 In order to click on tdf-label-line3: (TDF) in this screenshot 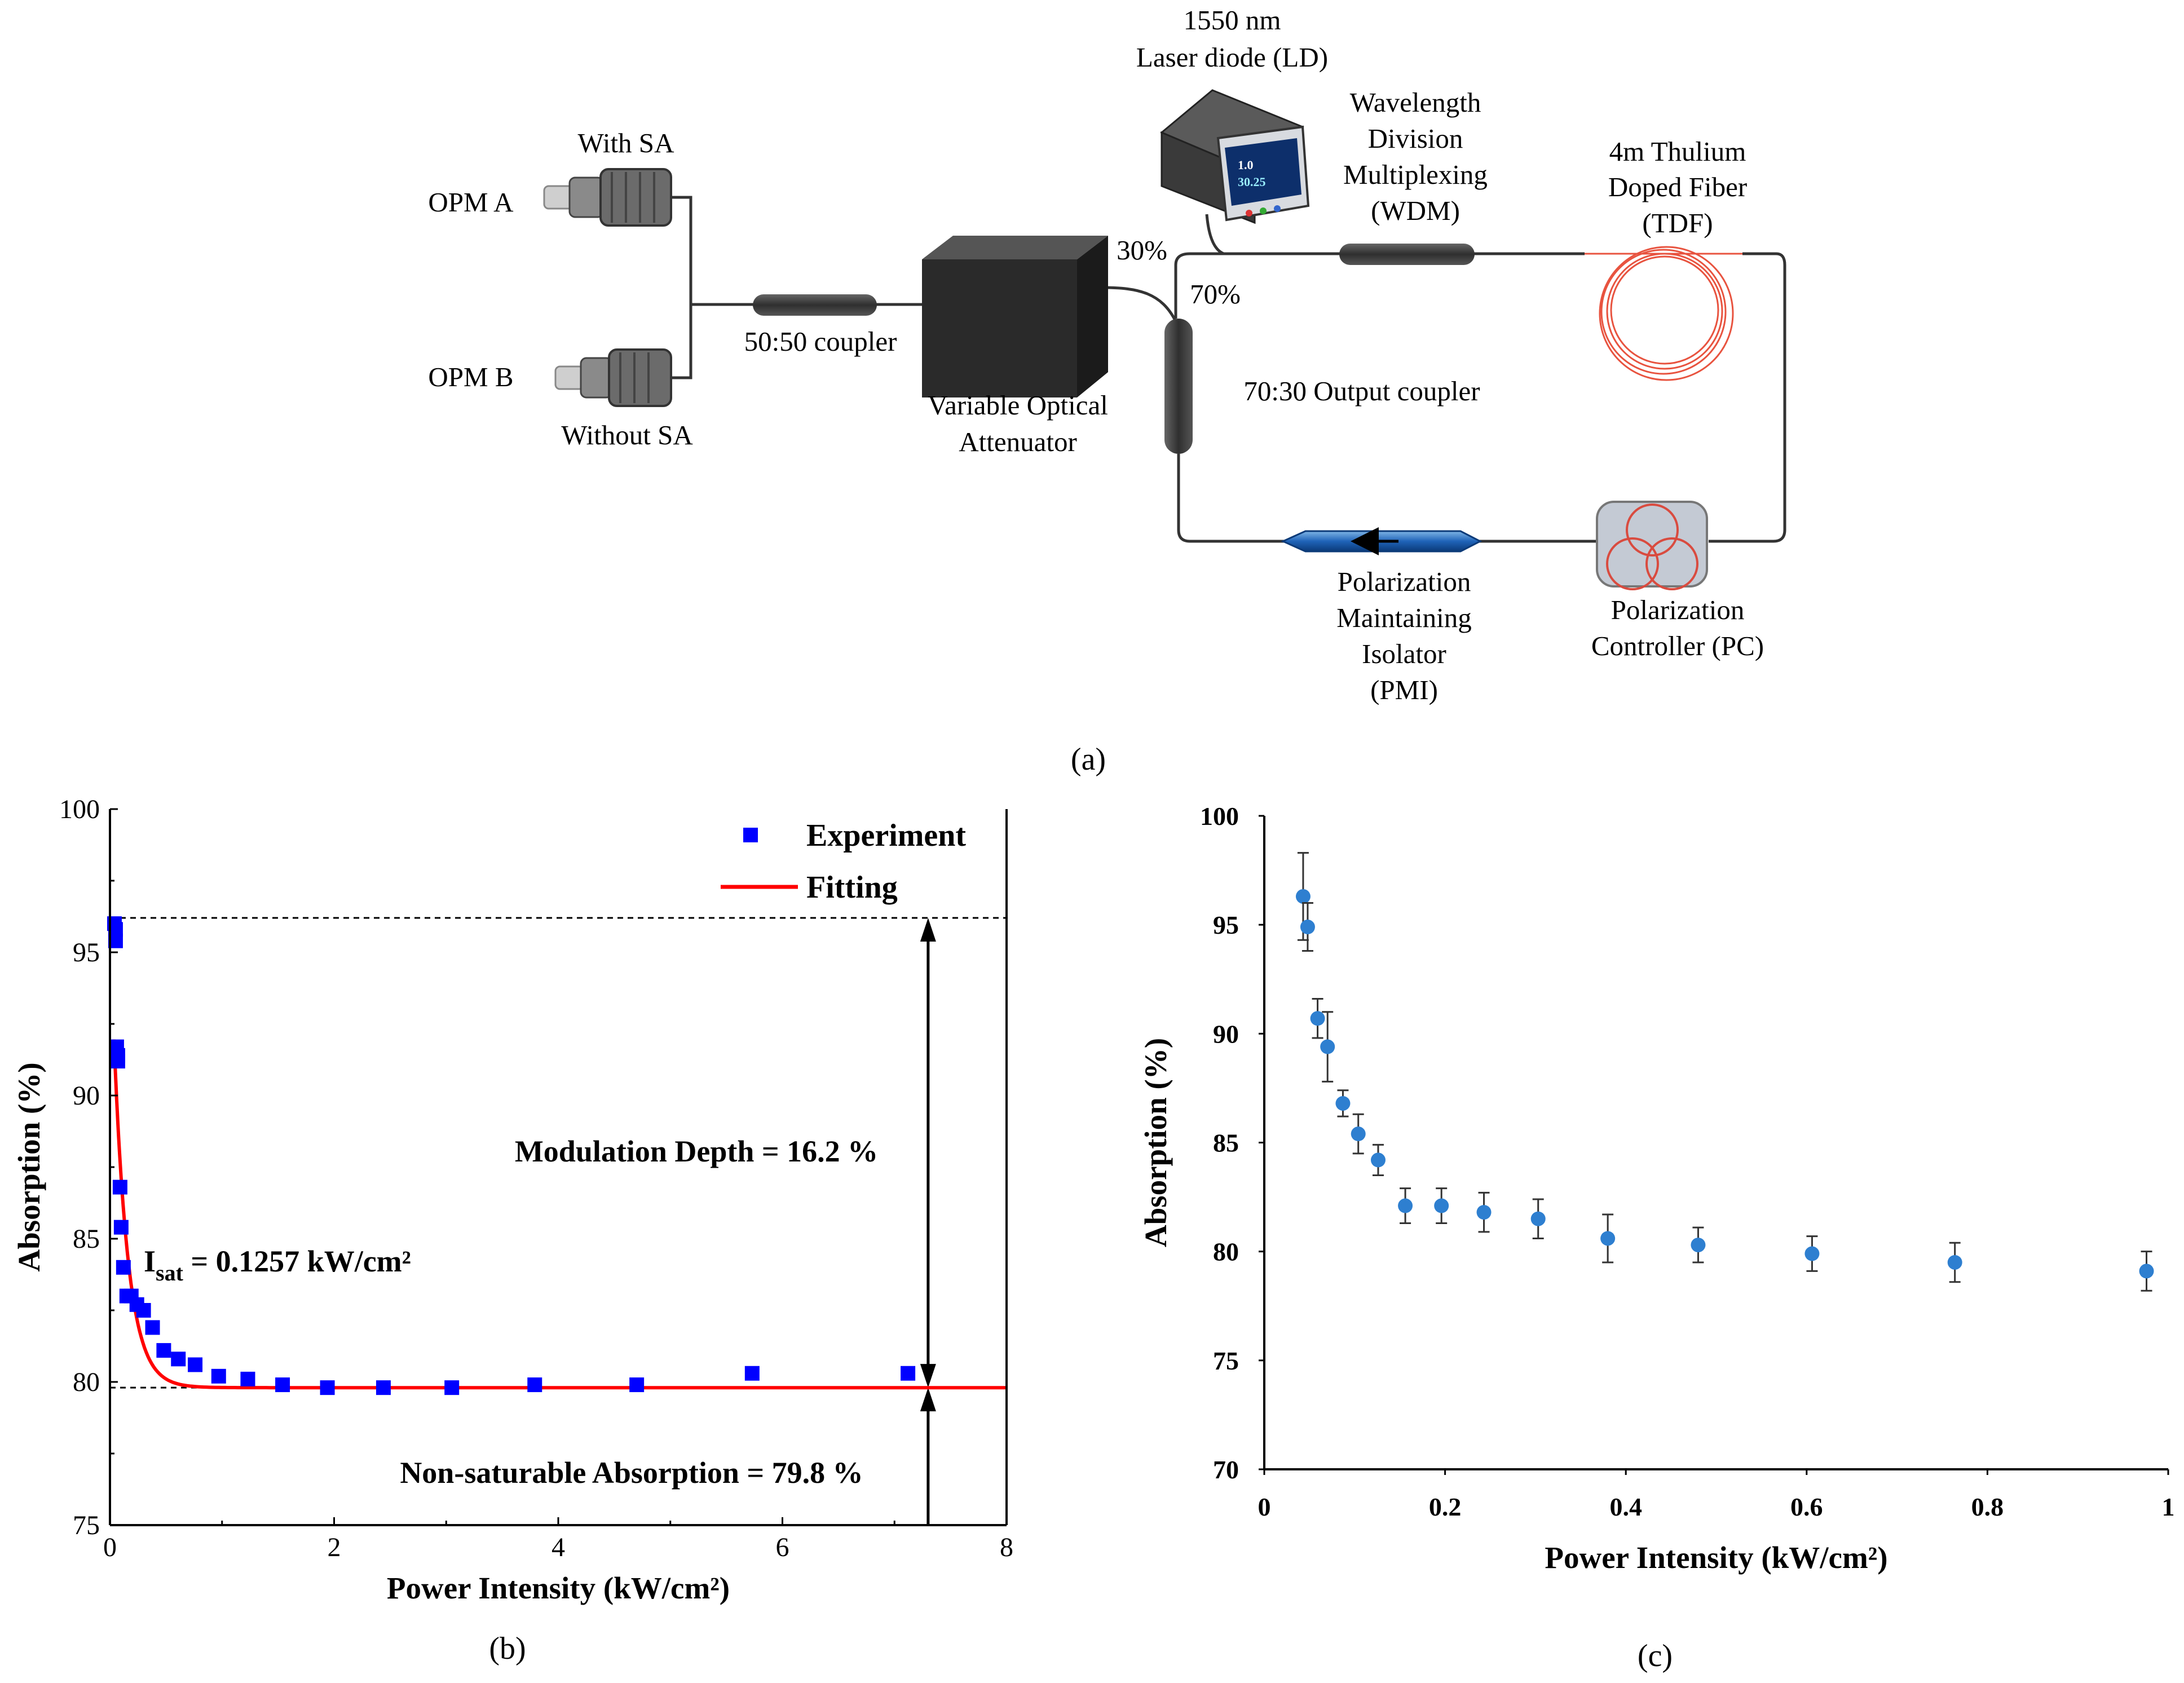, I will do `click(1677, 222)`.